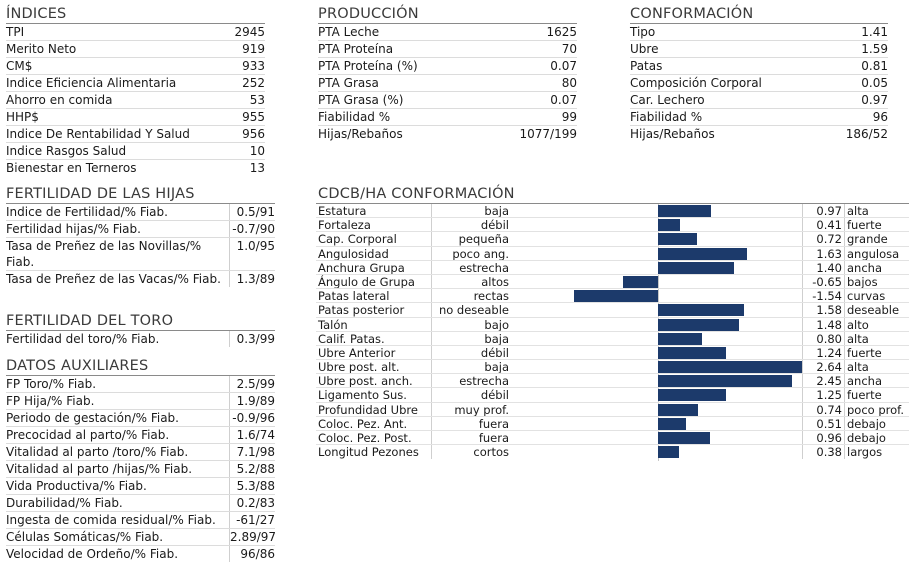 This screenshot has width=923, height=581. I want to click on trait-value: 1.25, so click(822, 395).